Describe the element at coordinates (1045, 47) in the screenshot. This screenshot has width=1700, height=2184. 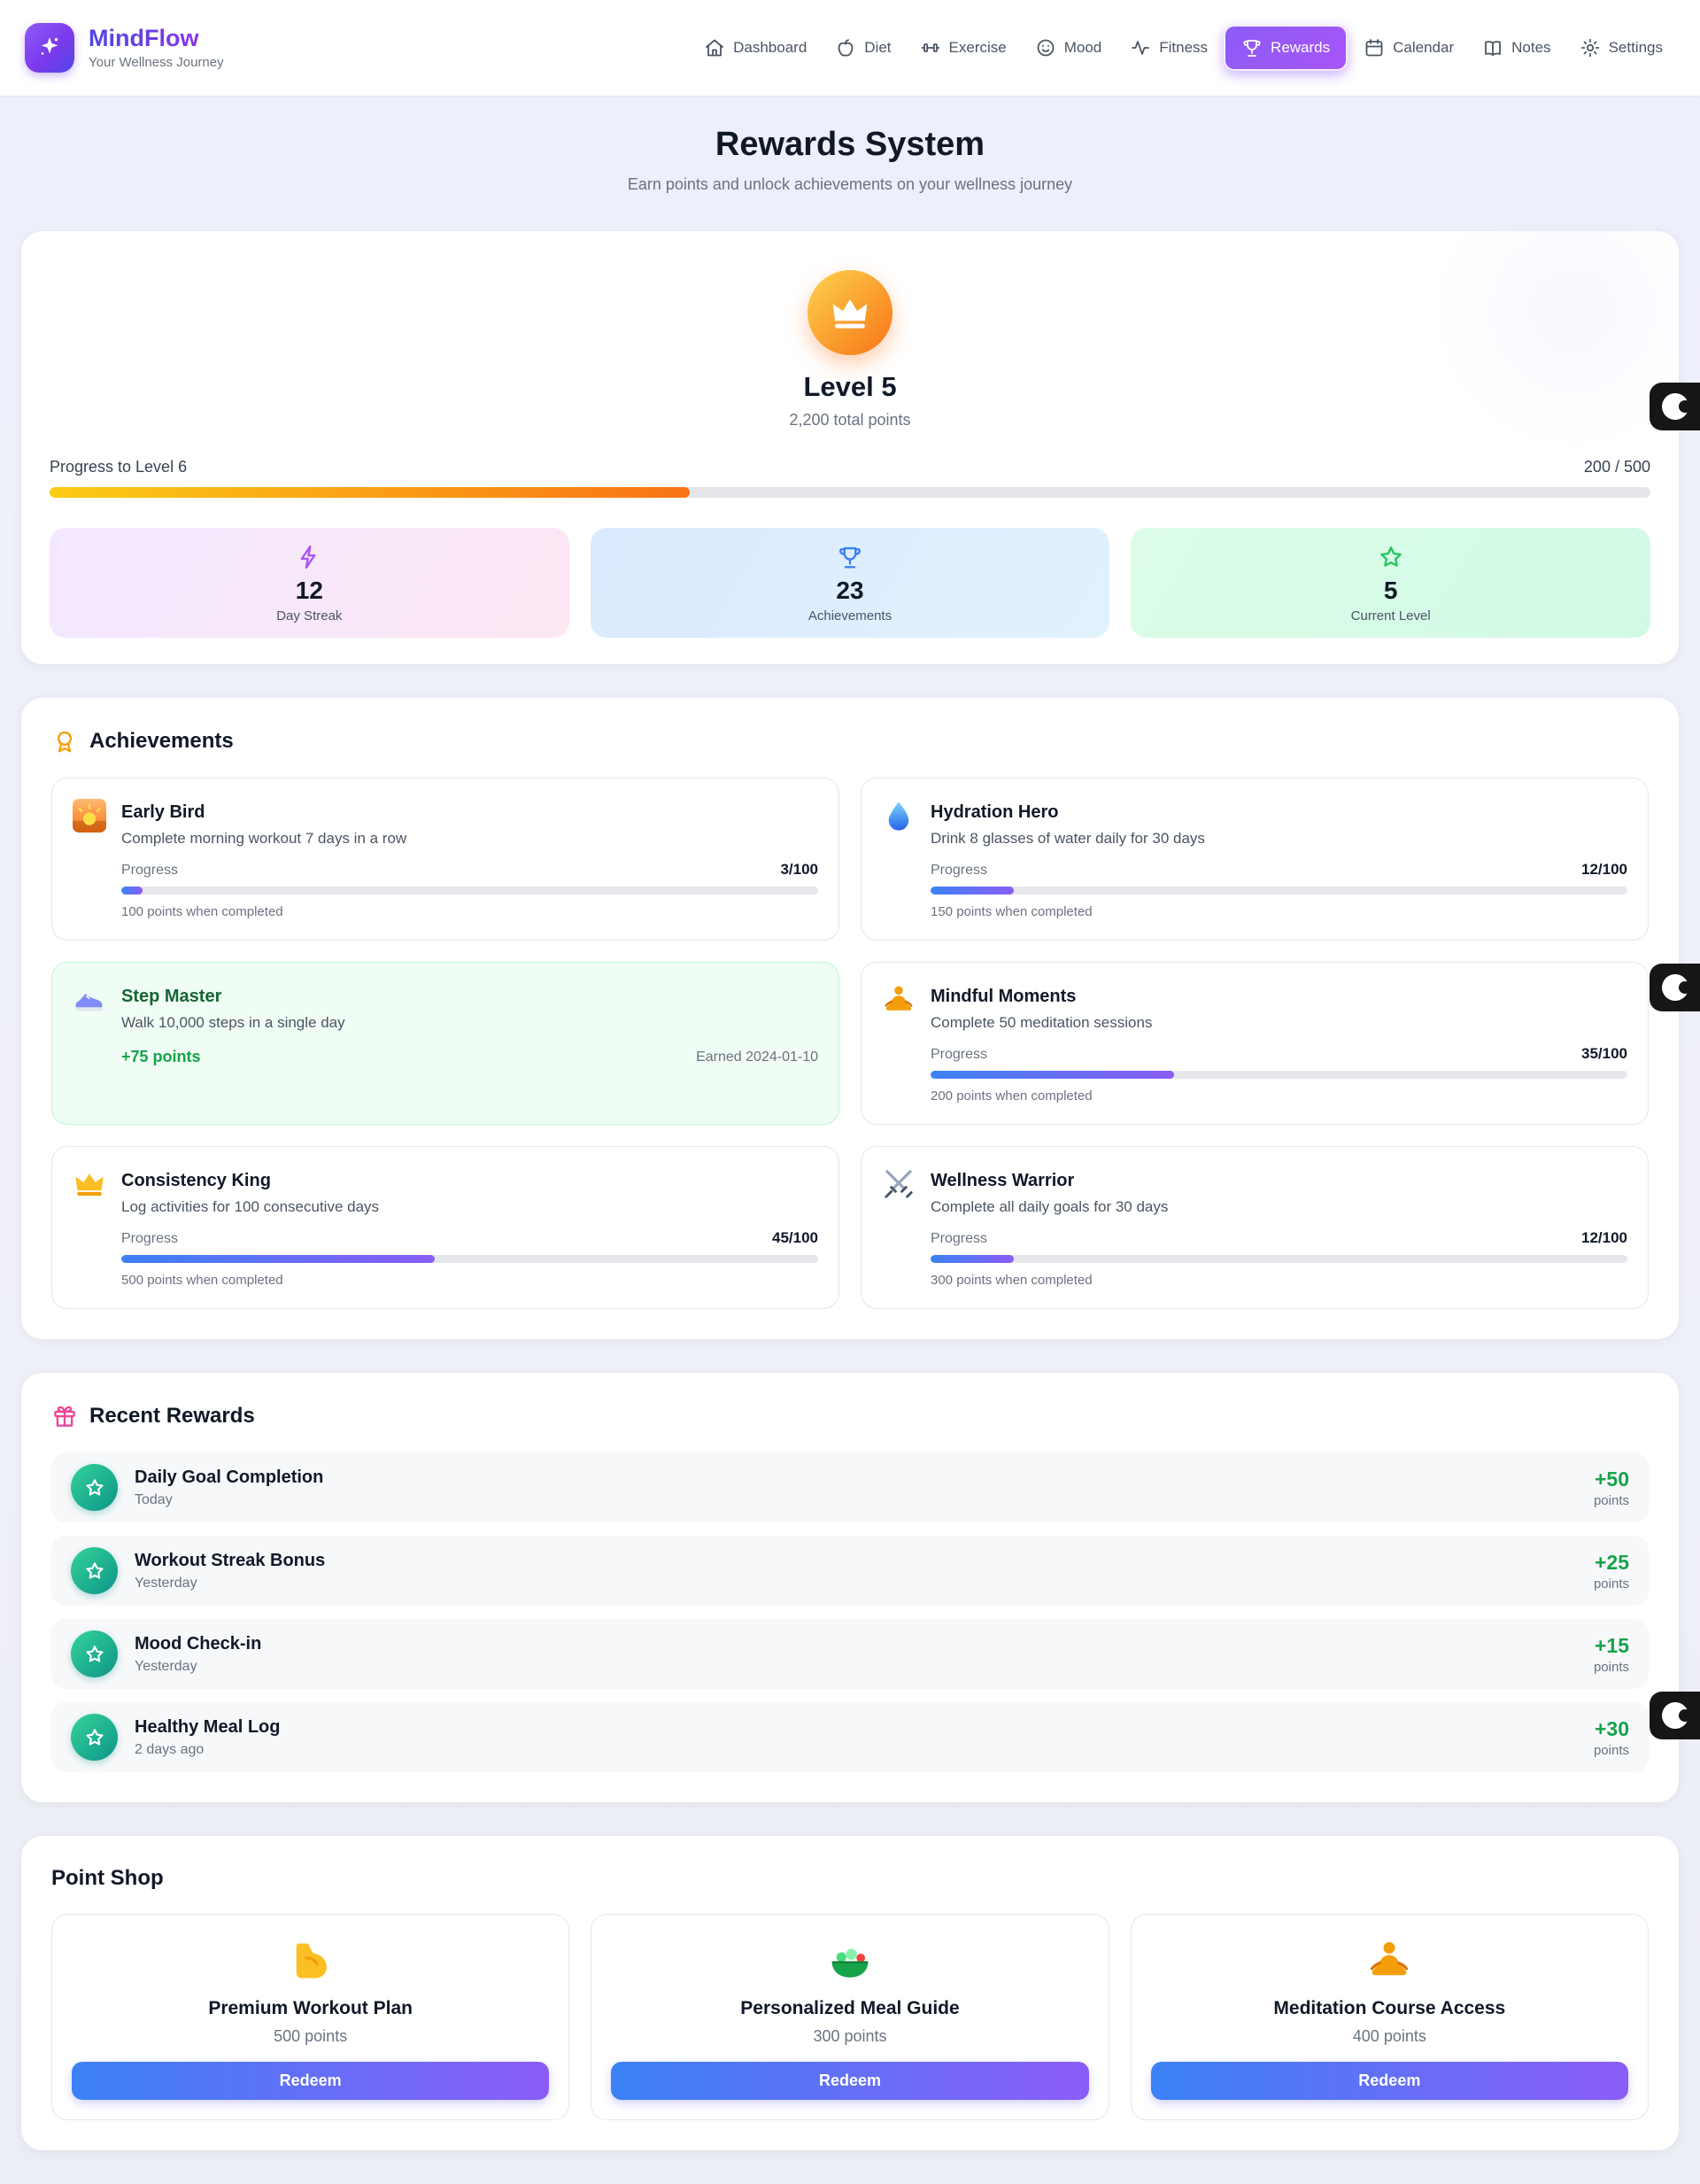
I see `smiley-icon` at that location.